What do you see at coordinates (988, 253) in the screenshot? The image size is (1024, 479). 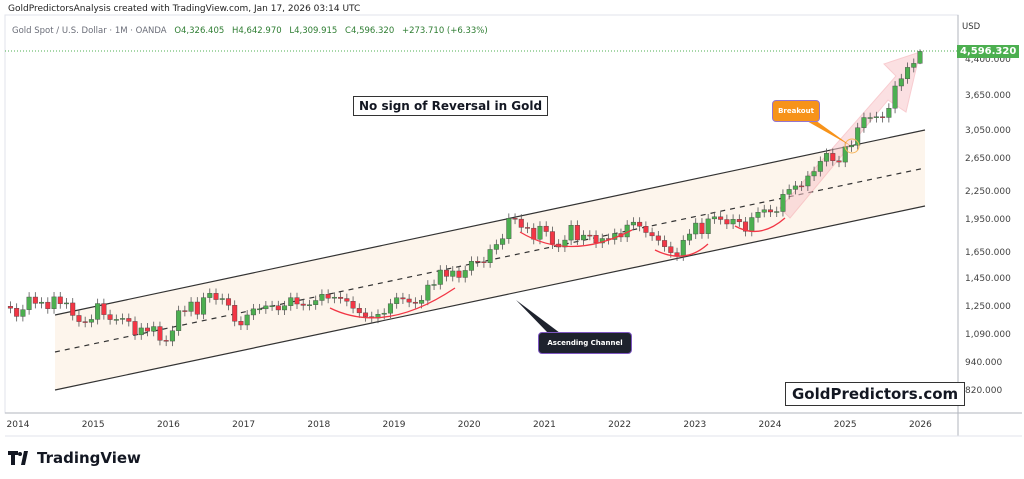 I see `price-tick-label: 1,650.000` at bounding box center [988, 253].